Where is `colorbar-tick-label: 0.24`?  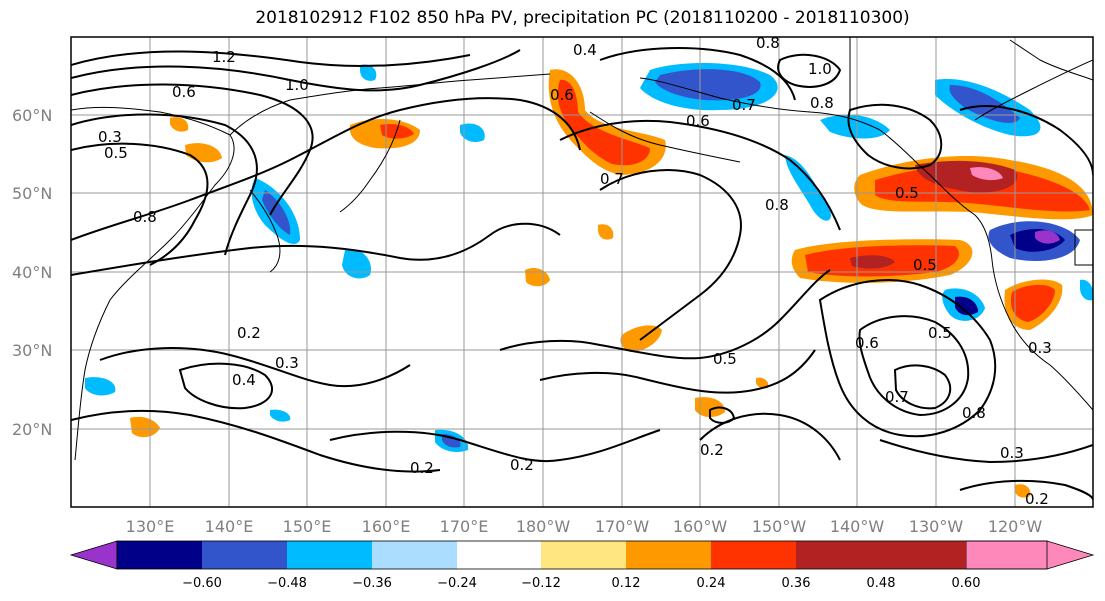 colorbar-tick-label: 0.24 is located at coordinates (711, 583).